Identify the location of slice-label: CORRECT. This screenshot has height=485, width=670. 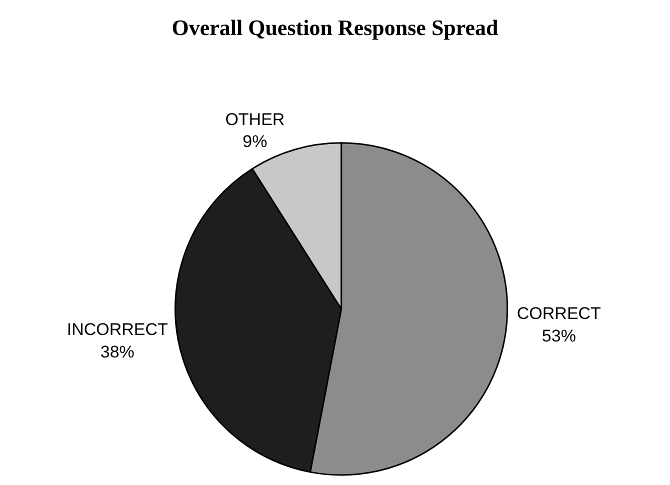
(558, 314).